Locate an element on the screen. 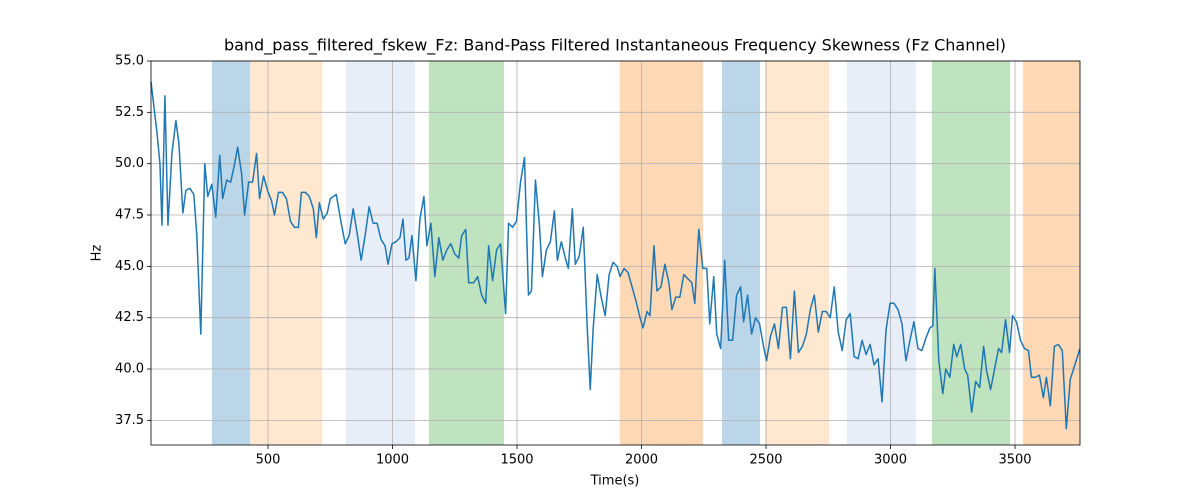 This screenshot has width=1200, height=500. x-tick-label: 1500 is located at coordinates (516, 460).